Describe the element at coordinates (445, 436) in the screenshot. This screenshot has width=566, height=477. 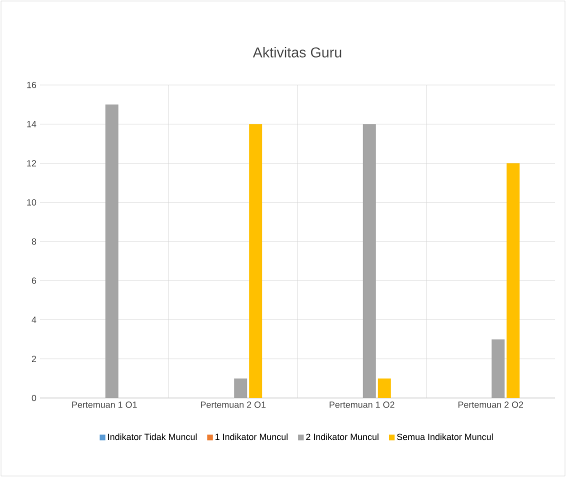
I see `legend-label: Semua Indikator Muncul` at that location.